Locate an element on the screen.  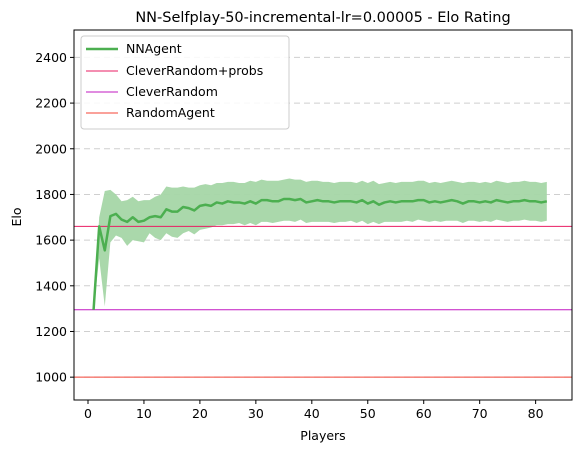
y-tick-label: 2400 is located at coordinates (51, 57).